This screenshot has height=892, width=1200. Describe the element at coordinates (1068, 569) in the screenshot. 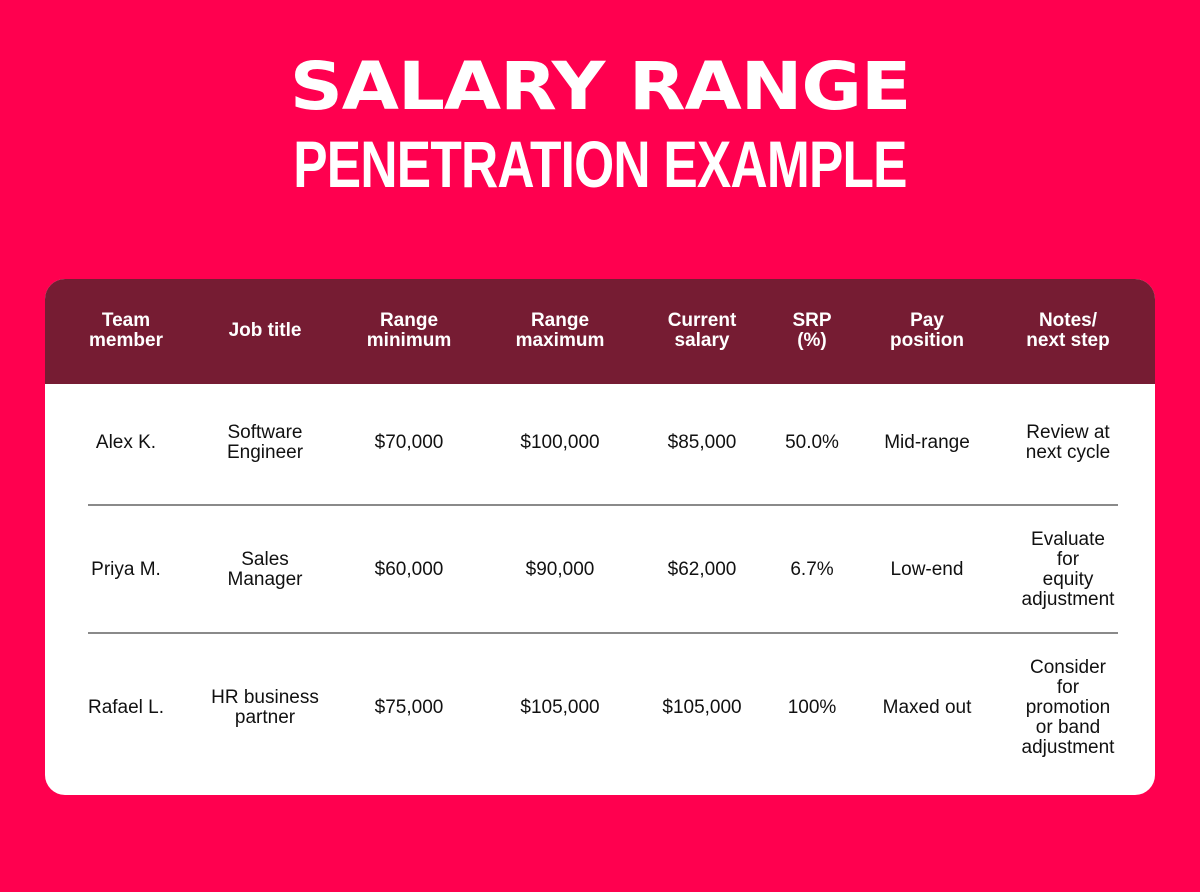

I see `cell-notes: Evaluate for equity adjustment` at that location.